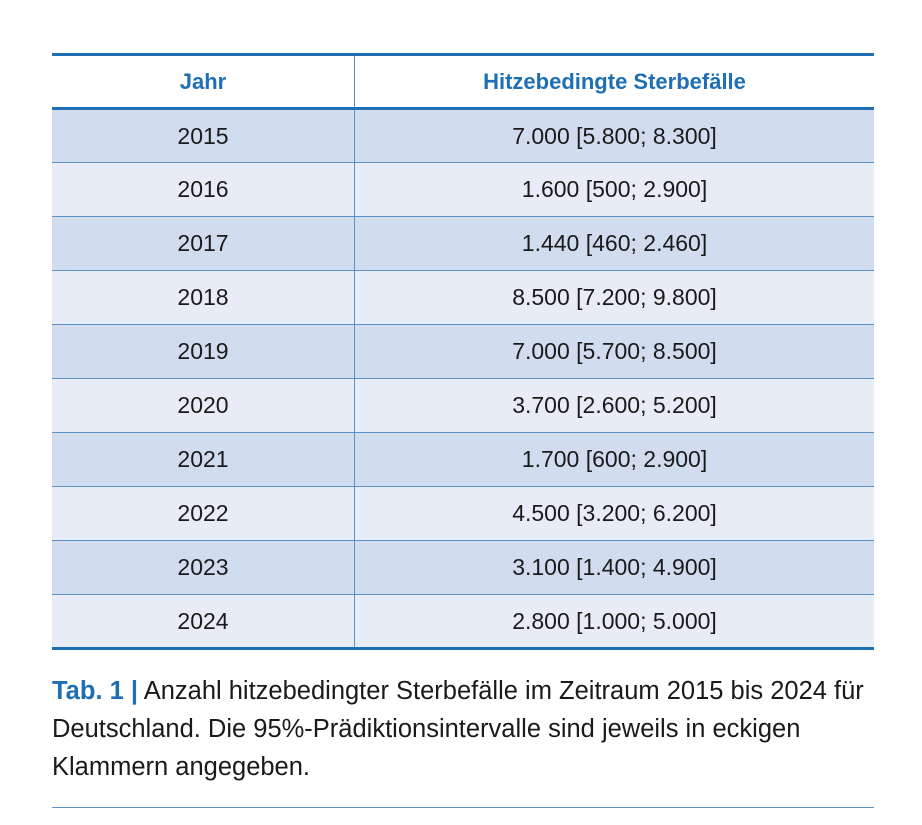 The height and width of the screenshot is (825, 922). Describe the element at coordinates (463, 807) in the screenshot. I see `bottom-divider` at that location.